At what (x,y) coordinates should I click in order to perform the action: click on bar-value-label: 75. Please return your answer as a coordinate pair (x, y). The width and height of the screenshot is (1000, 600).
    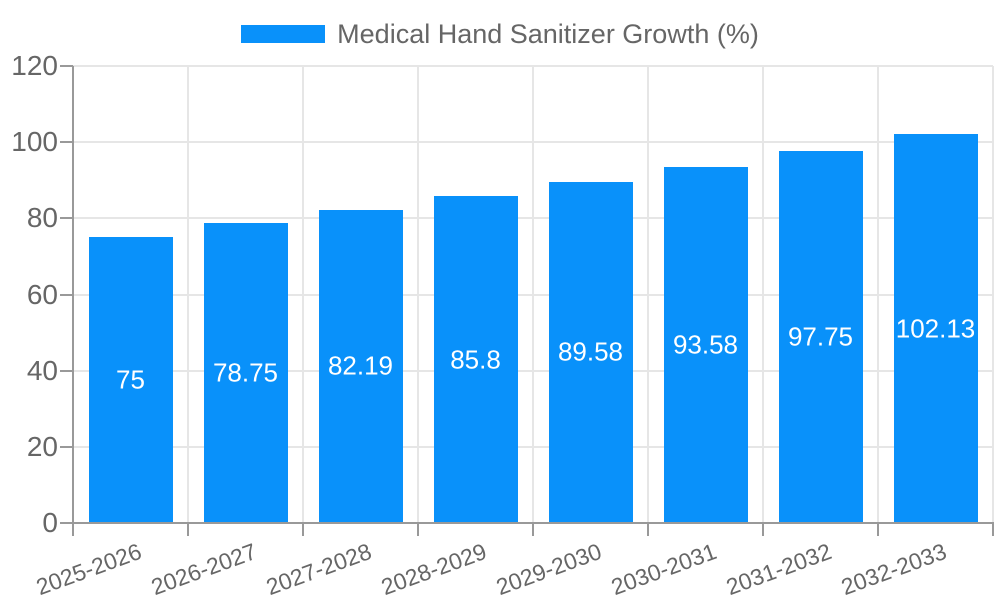
    Looking at the image, I should click on (130, 379).